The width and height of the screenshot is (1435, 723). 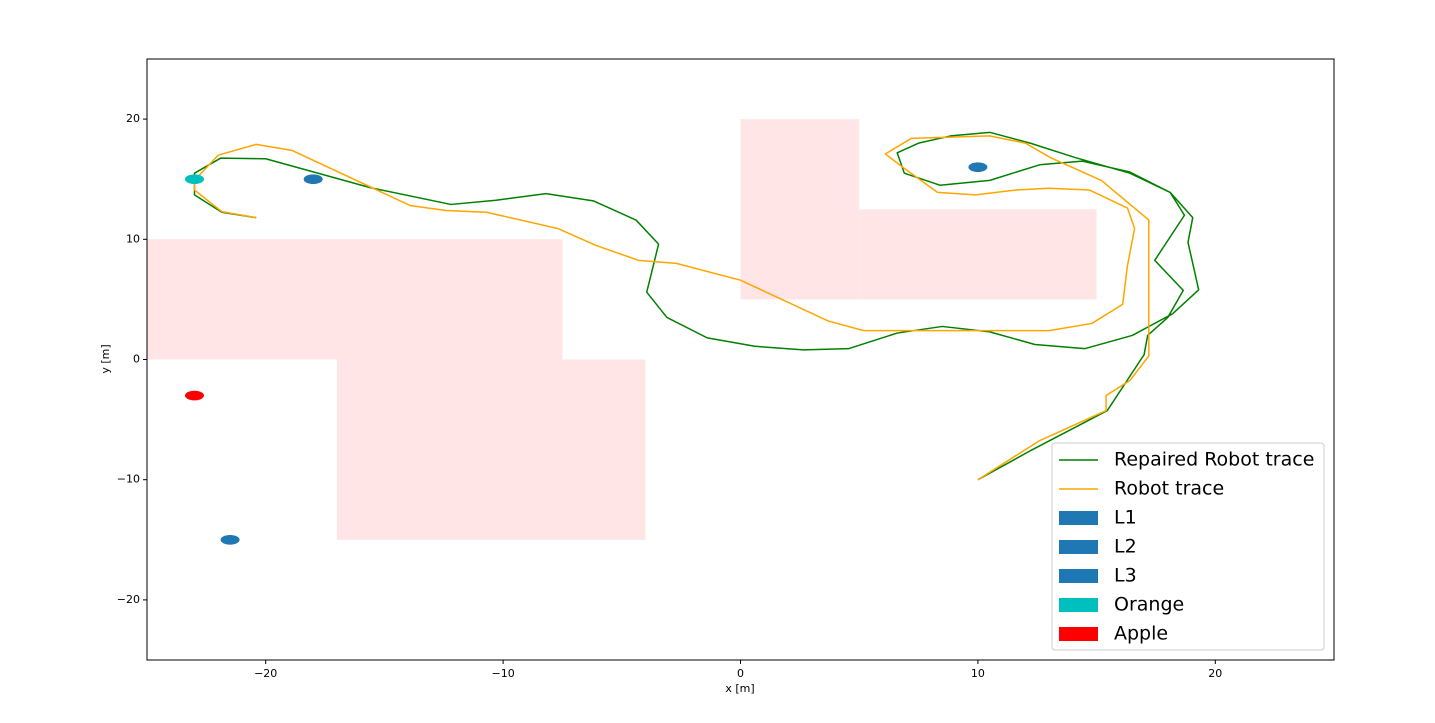 I want to click on legend-label: Robot trace, so click(x=1169, y=489).